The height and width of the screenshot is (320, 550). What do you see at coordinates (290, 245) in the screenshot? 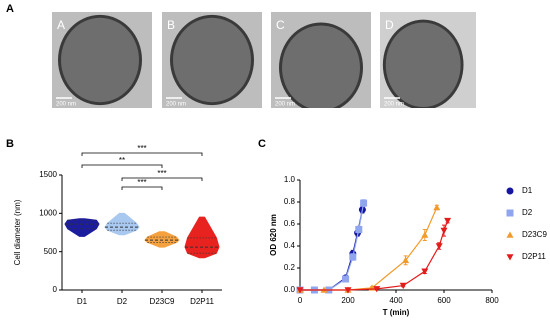
I see `y-tick-label: 0.4` at bounding box center [290, 245].